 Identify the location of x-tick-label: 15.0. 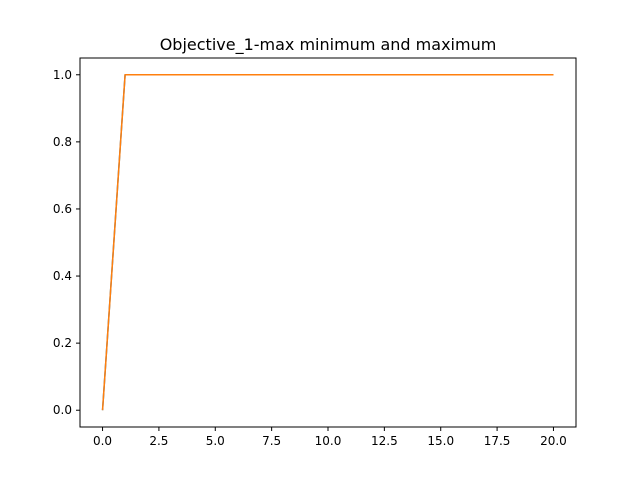
(440, 441).